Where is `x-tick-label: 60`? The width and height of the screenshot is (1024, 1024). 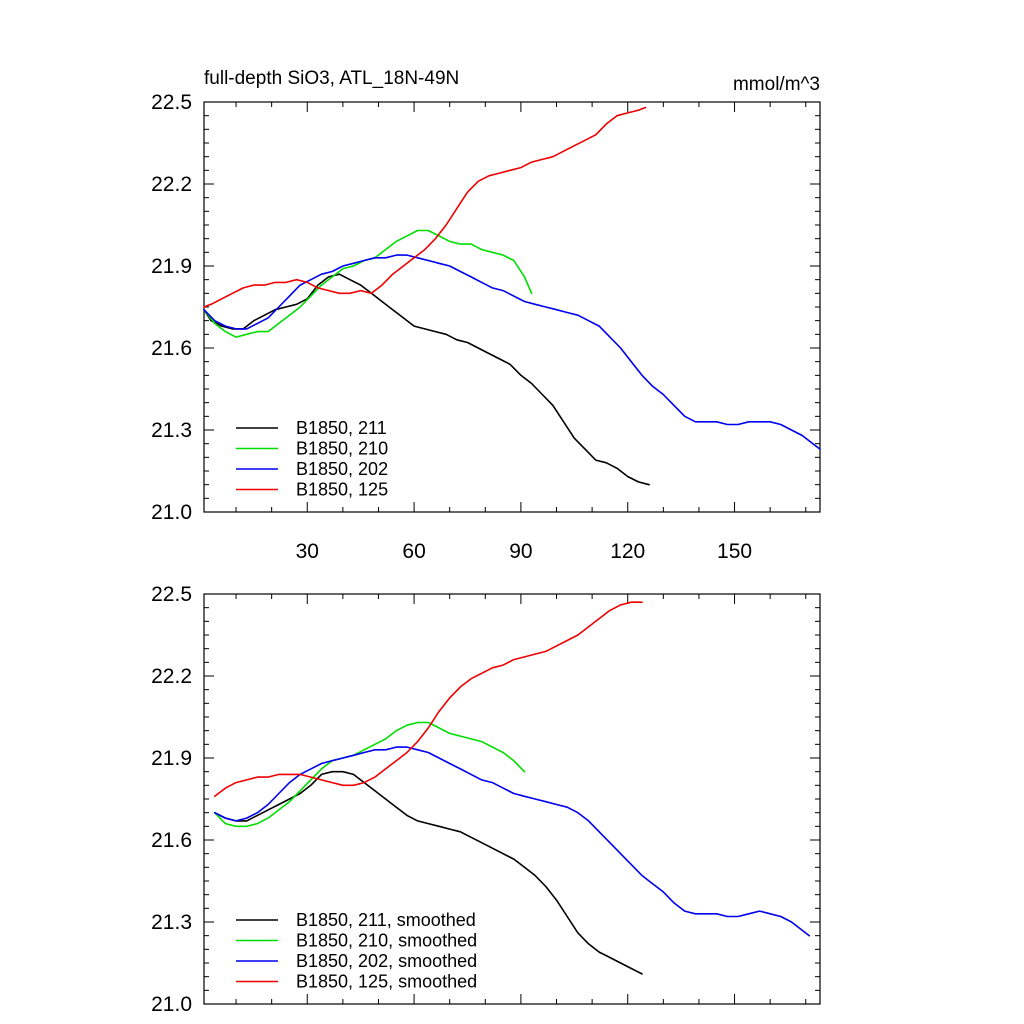 x-tick-label: 60 is located at coordinates (413, 551).